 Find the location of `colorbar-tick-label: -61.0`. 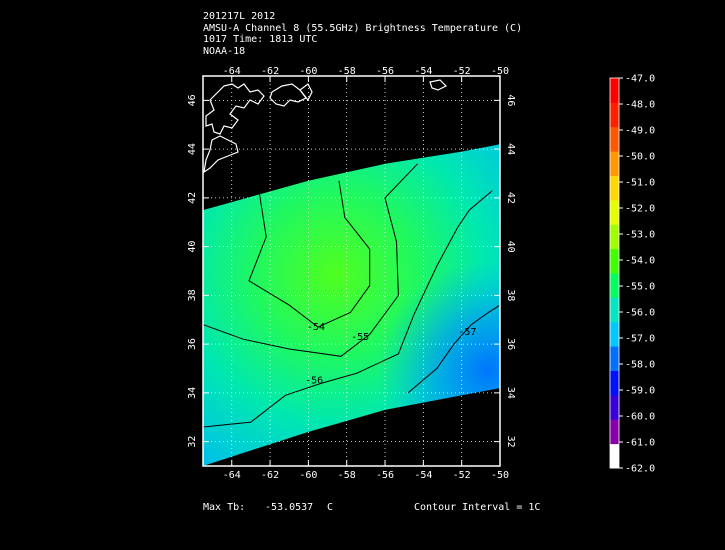

colorbar-tick-label: -61.0 is located at coordinates (640, 443).